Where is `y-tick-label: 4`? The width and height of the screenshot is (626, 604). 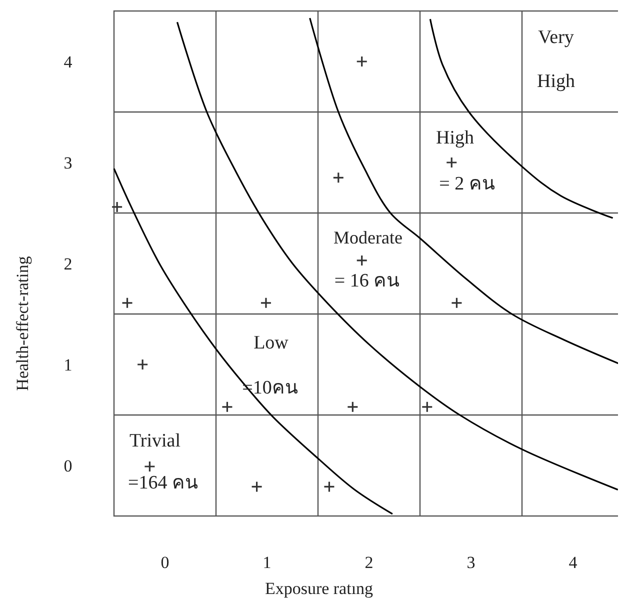
y-tick-label: 4 is located at coordinates (68, 62).